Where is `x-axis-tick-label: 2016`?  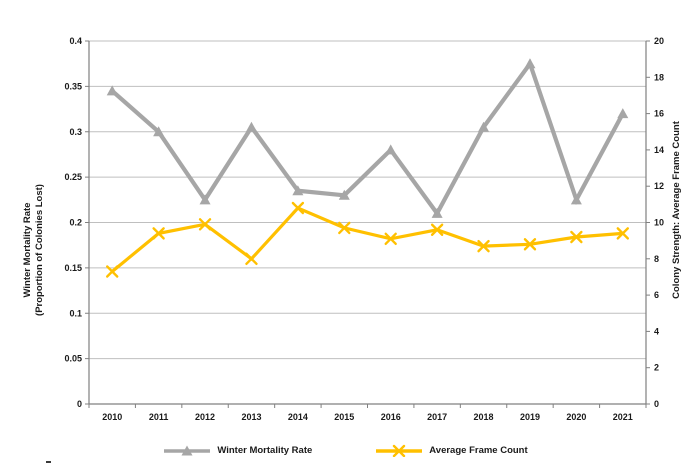 x-axis-tick-label: 2016 is located at coordinates (391, 417).